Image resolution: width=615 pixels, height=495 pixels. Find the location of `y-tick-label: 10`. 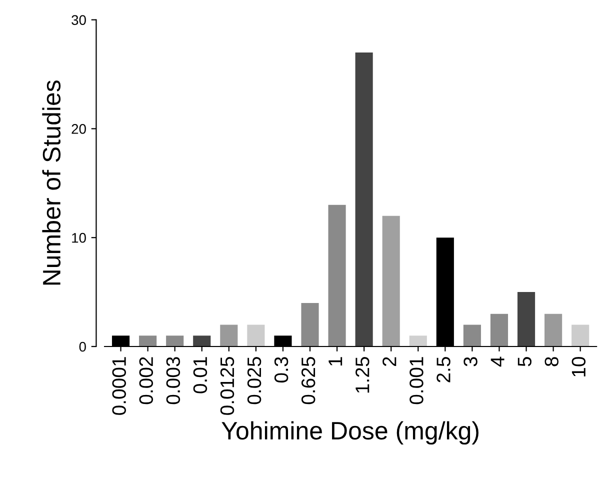

y-tick-label: 10 is located at coordinates (79, 237).